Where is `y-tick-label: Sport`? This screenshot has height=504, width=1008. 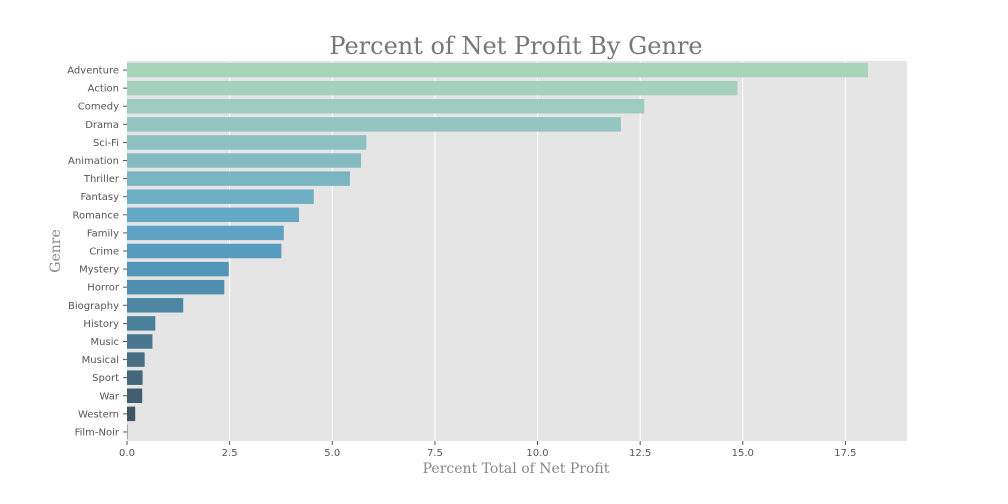 y-tick-label: Sport is located at coordinates (105, 378).